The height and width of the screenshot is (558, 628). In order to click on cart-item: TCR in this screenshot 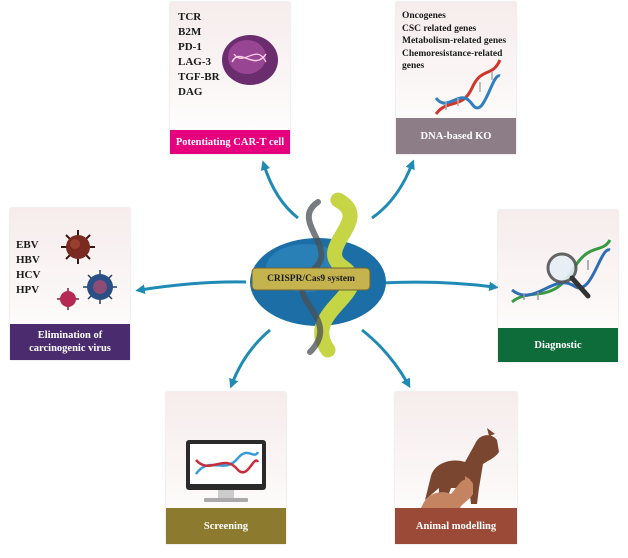, I will do `click(190, 17)`.